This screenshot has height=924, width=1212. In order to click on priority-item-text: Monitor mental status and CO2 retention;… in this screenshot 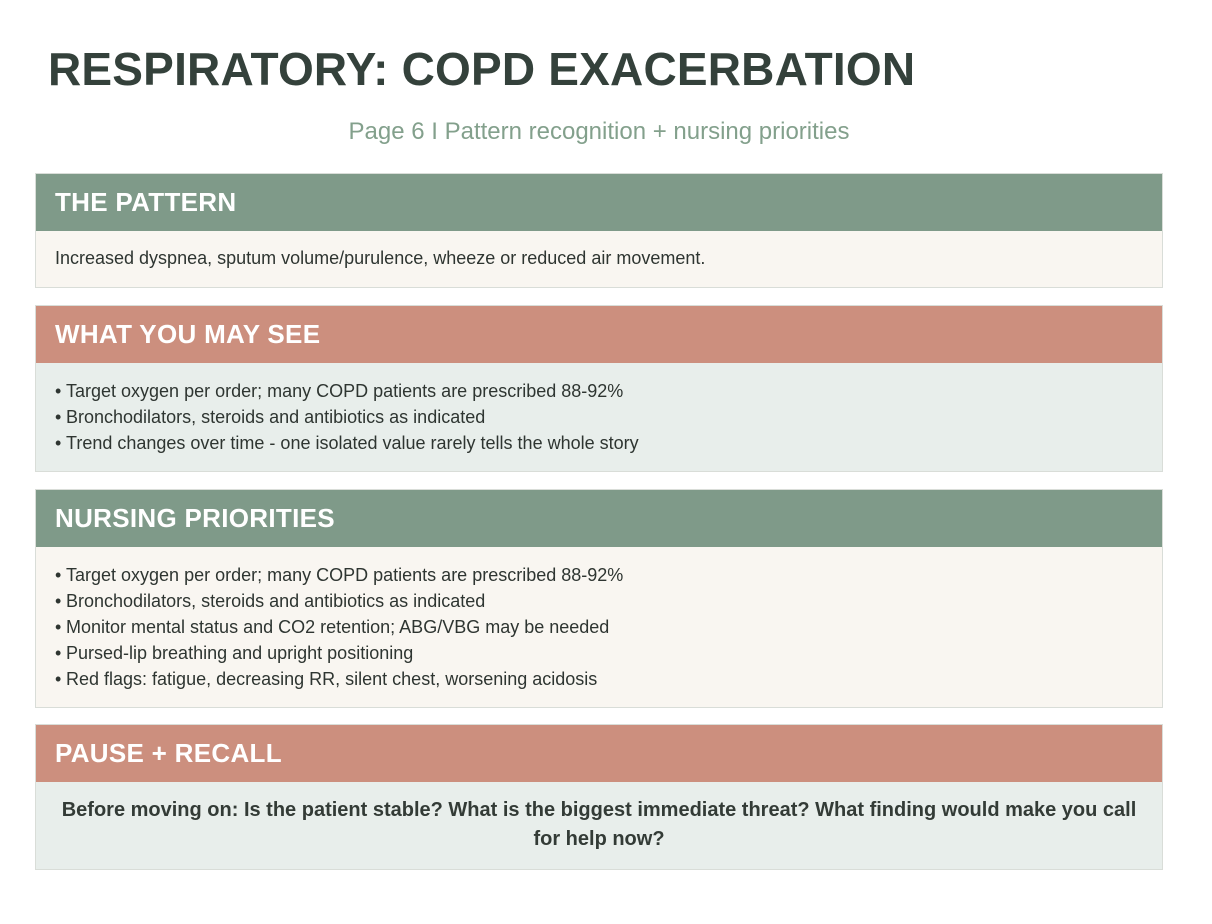, I will do `click(338, 627)`.